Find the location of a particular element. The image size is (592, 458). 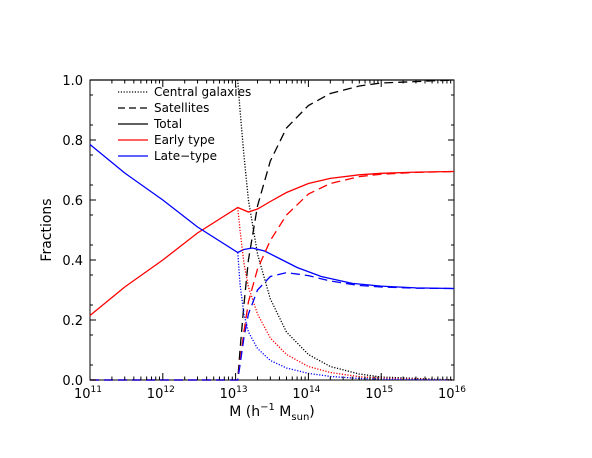

x-tick-label: 1012 is located at coordinates (161, 393).